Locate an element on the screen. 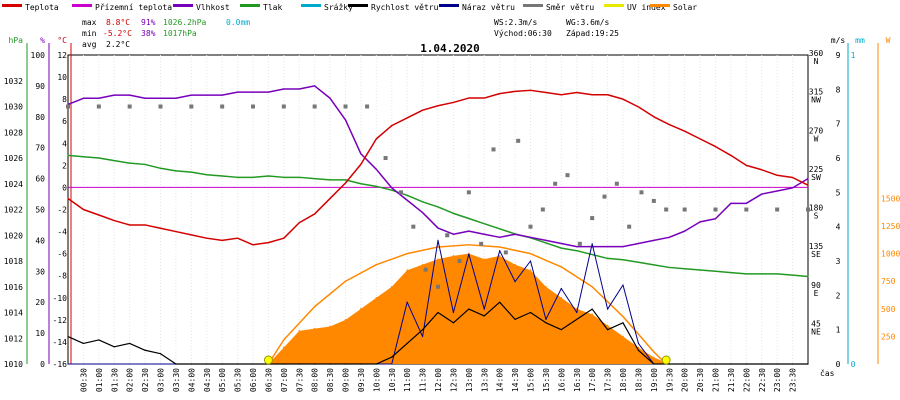  x-tick-label: 15:00 is located at coordinates (531, 380).